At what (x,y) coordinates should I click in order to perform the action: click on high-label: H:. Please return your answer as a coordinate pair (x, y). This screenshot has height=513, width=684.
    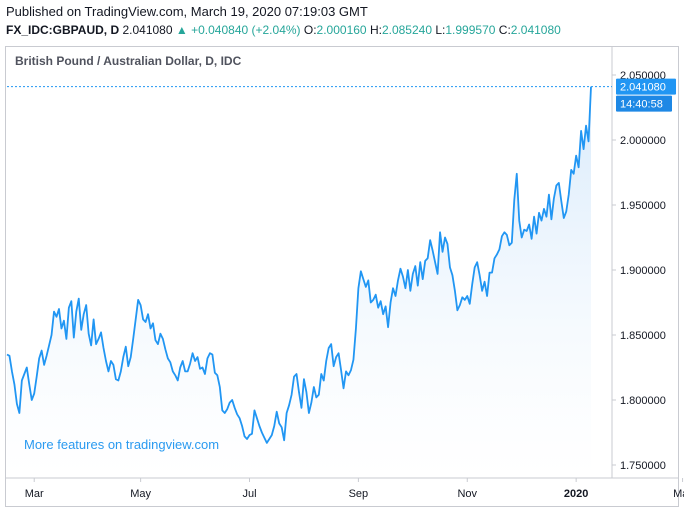
    Looking at the image, I should click on (375, 30).